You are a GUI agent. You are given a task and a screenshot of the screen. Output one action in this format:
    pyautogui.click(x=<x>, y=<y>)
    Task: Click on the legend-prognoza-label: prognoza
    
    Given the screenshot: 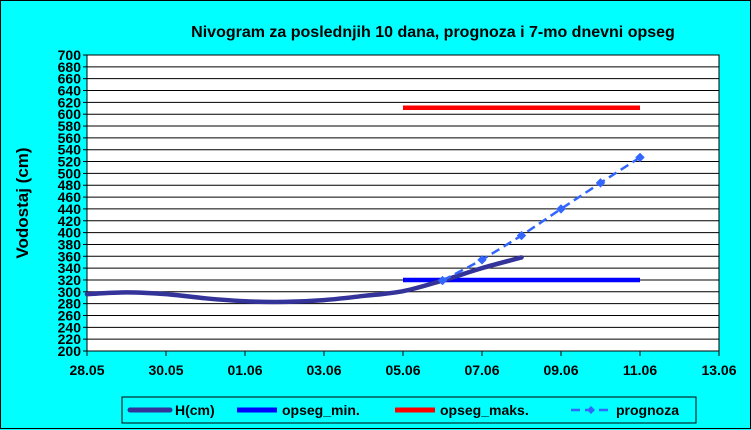 What is the action you would take?
    pyautogui.click(x=647, y=410)
    